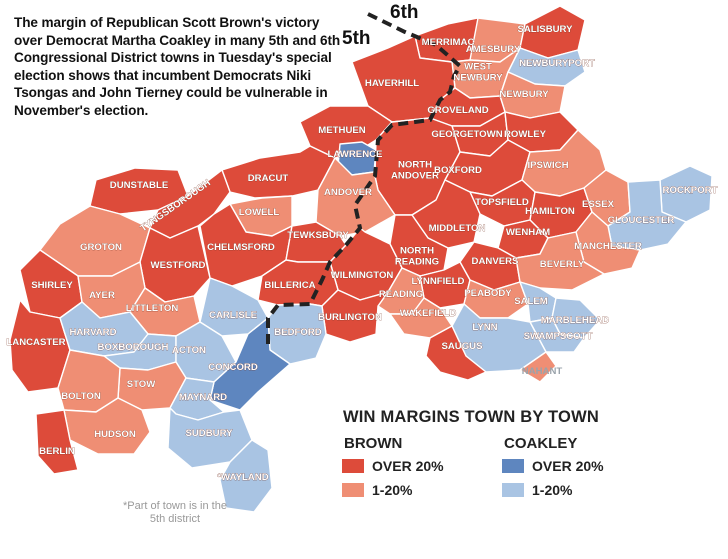  I want to click on town-label-nahant: NAHANT, so click(542, 371).